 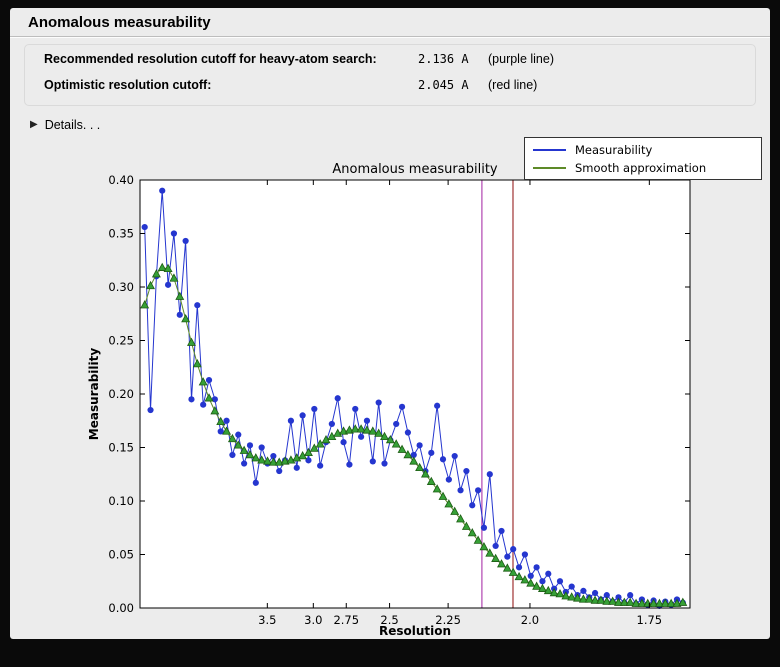 What do you see at coordinates (121, 234) in the screenshot?
I see `y-tick-label: 0.35` at bounding box center [121, 234].